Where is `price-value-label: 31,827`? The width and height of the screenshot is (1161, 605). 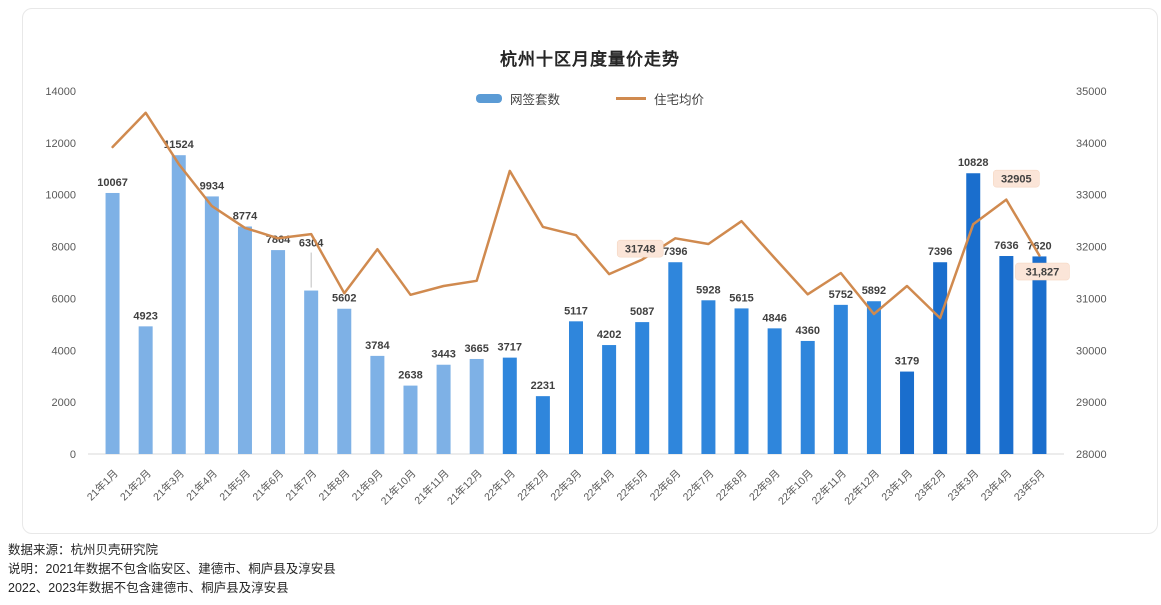 price-value-label: 31,827 is located at coordinates (1043, 273).